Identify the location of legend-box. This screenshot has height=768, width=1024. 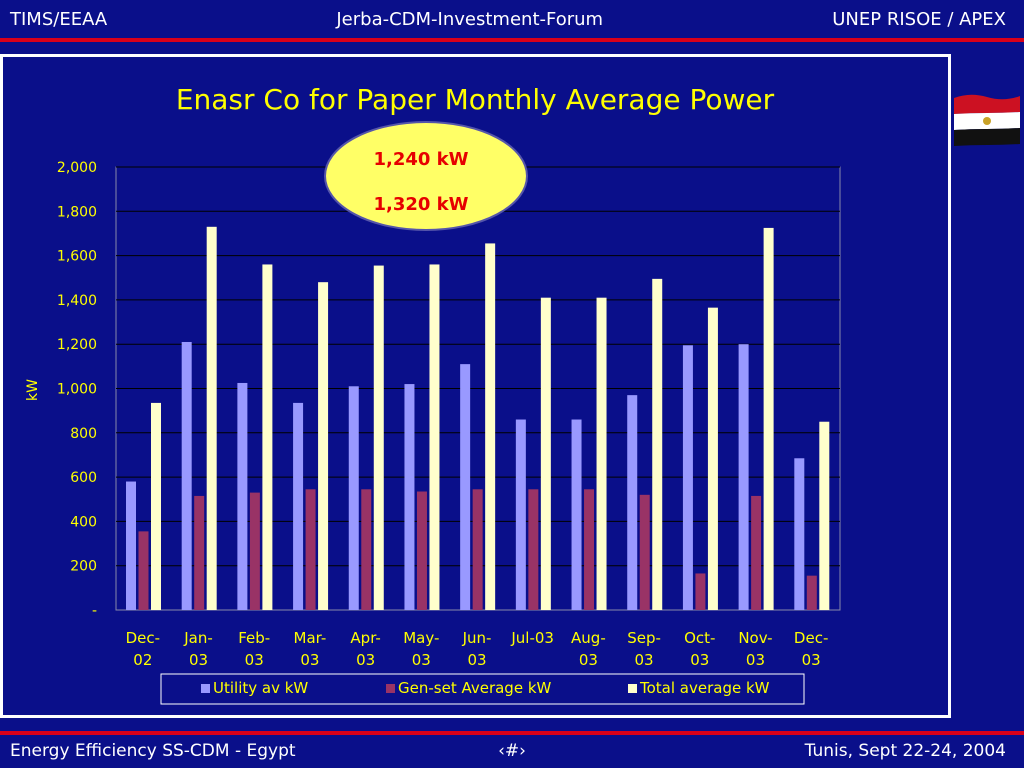
(482, 689).